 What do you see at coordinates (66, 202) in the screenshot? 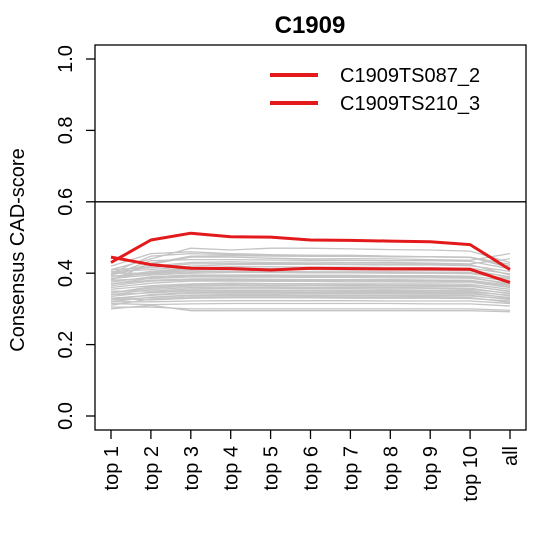
I see `y-tick-label: 0.6` at bounding box center [66, 202].